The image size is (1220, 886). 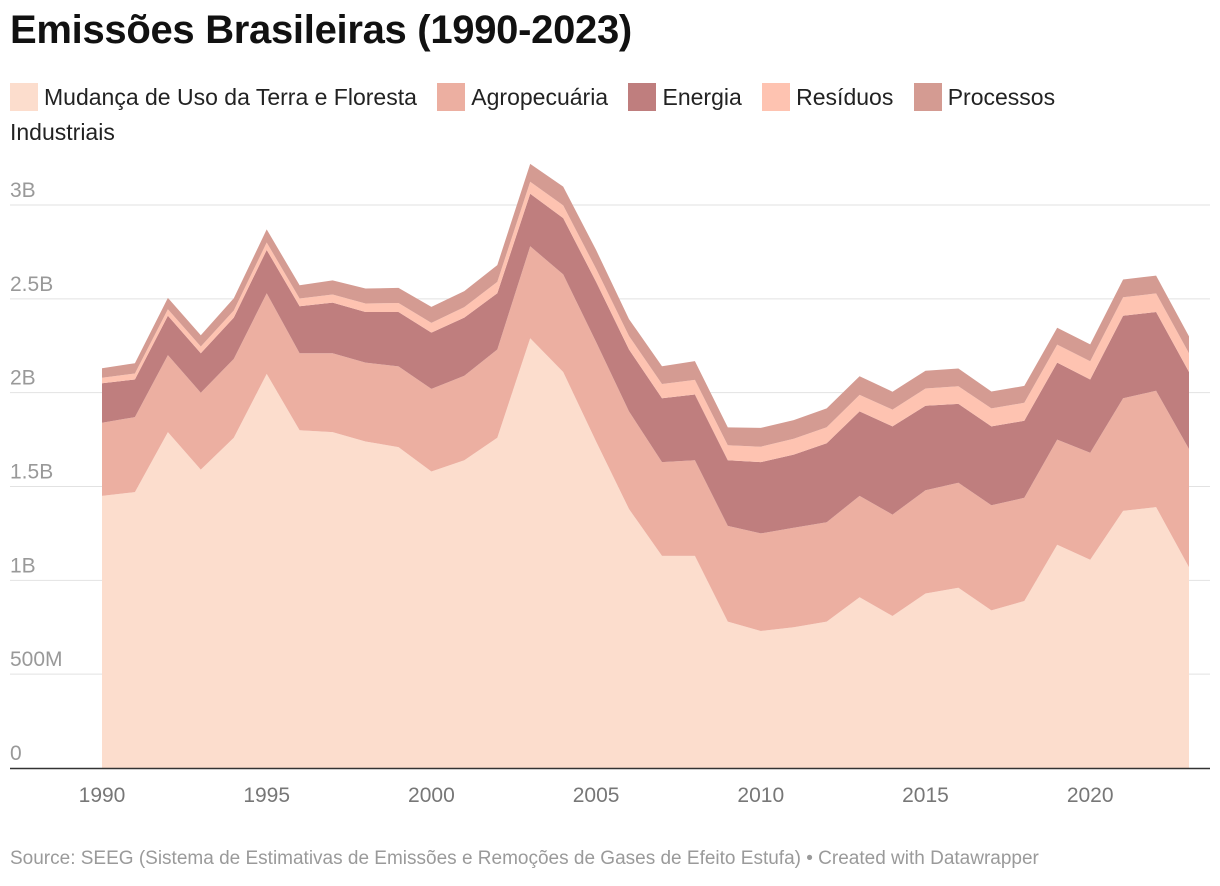 I want to click on y-tick-label: 1B, so click(x=23, y=565).